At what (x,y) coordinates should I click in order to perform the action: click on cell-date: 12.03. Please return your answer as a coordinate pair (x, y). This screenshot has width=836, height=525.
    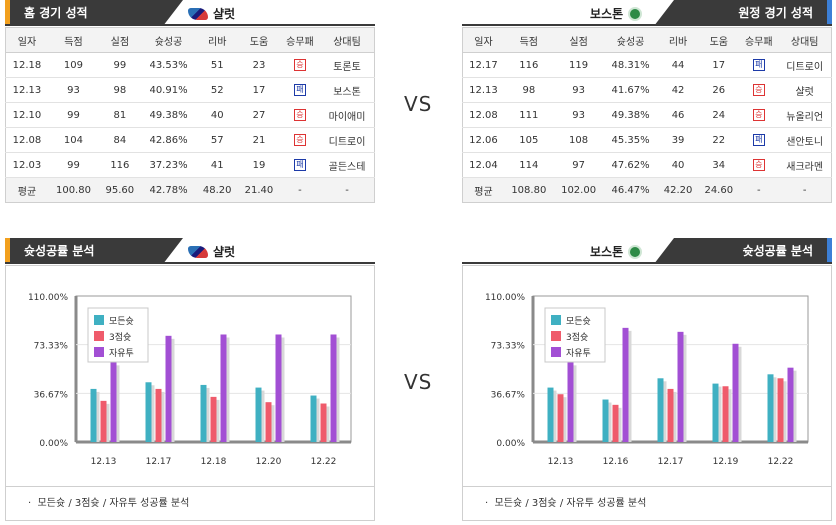
    Looking at the image, I should click on (26, 165).